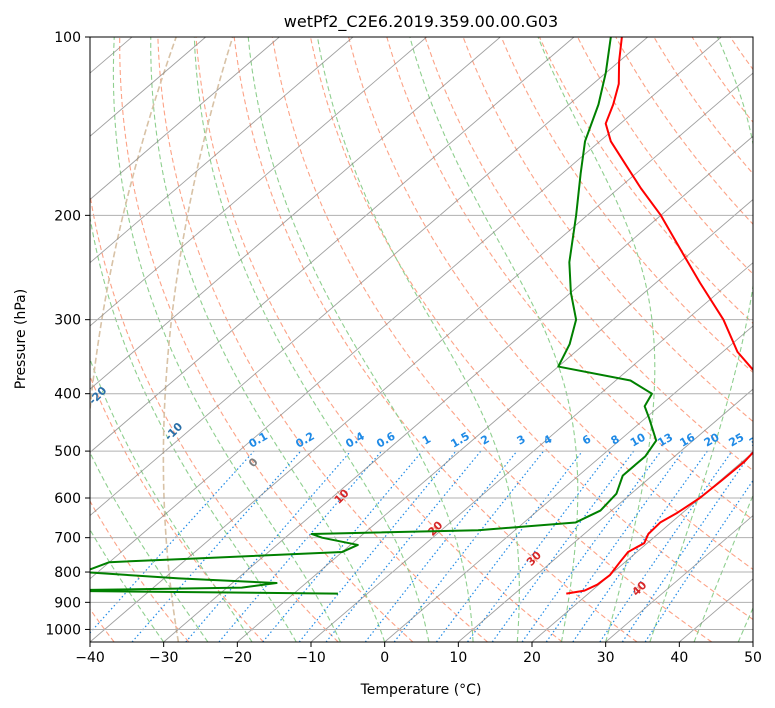  What do you see at coordinates (532, 658) in the screenshot?
I see `x-tick-label: 20` at bounding box center [532, 658].